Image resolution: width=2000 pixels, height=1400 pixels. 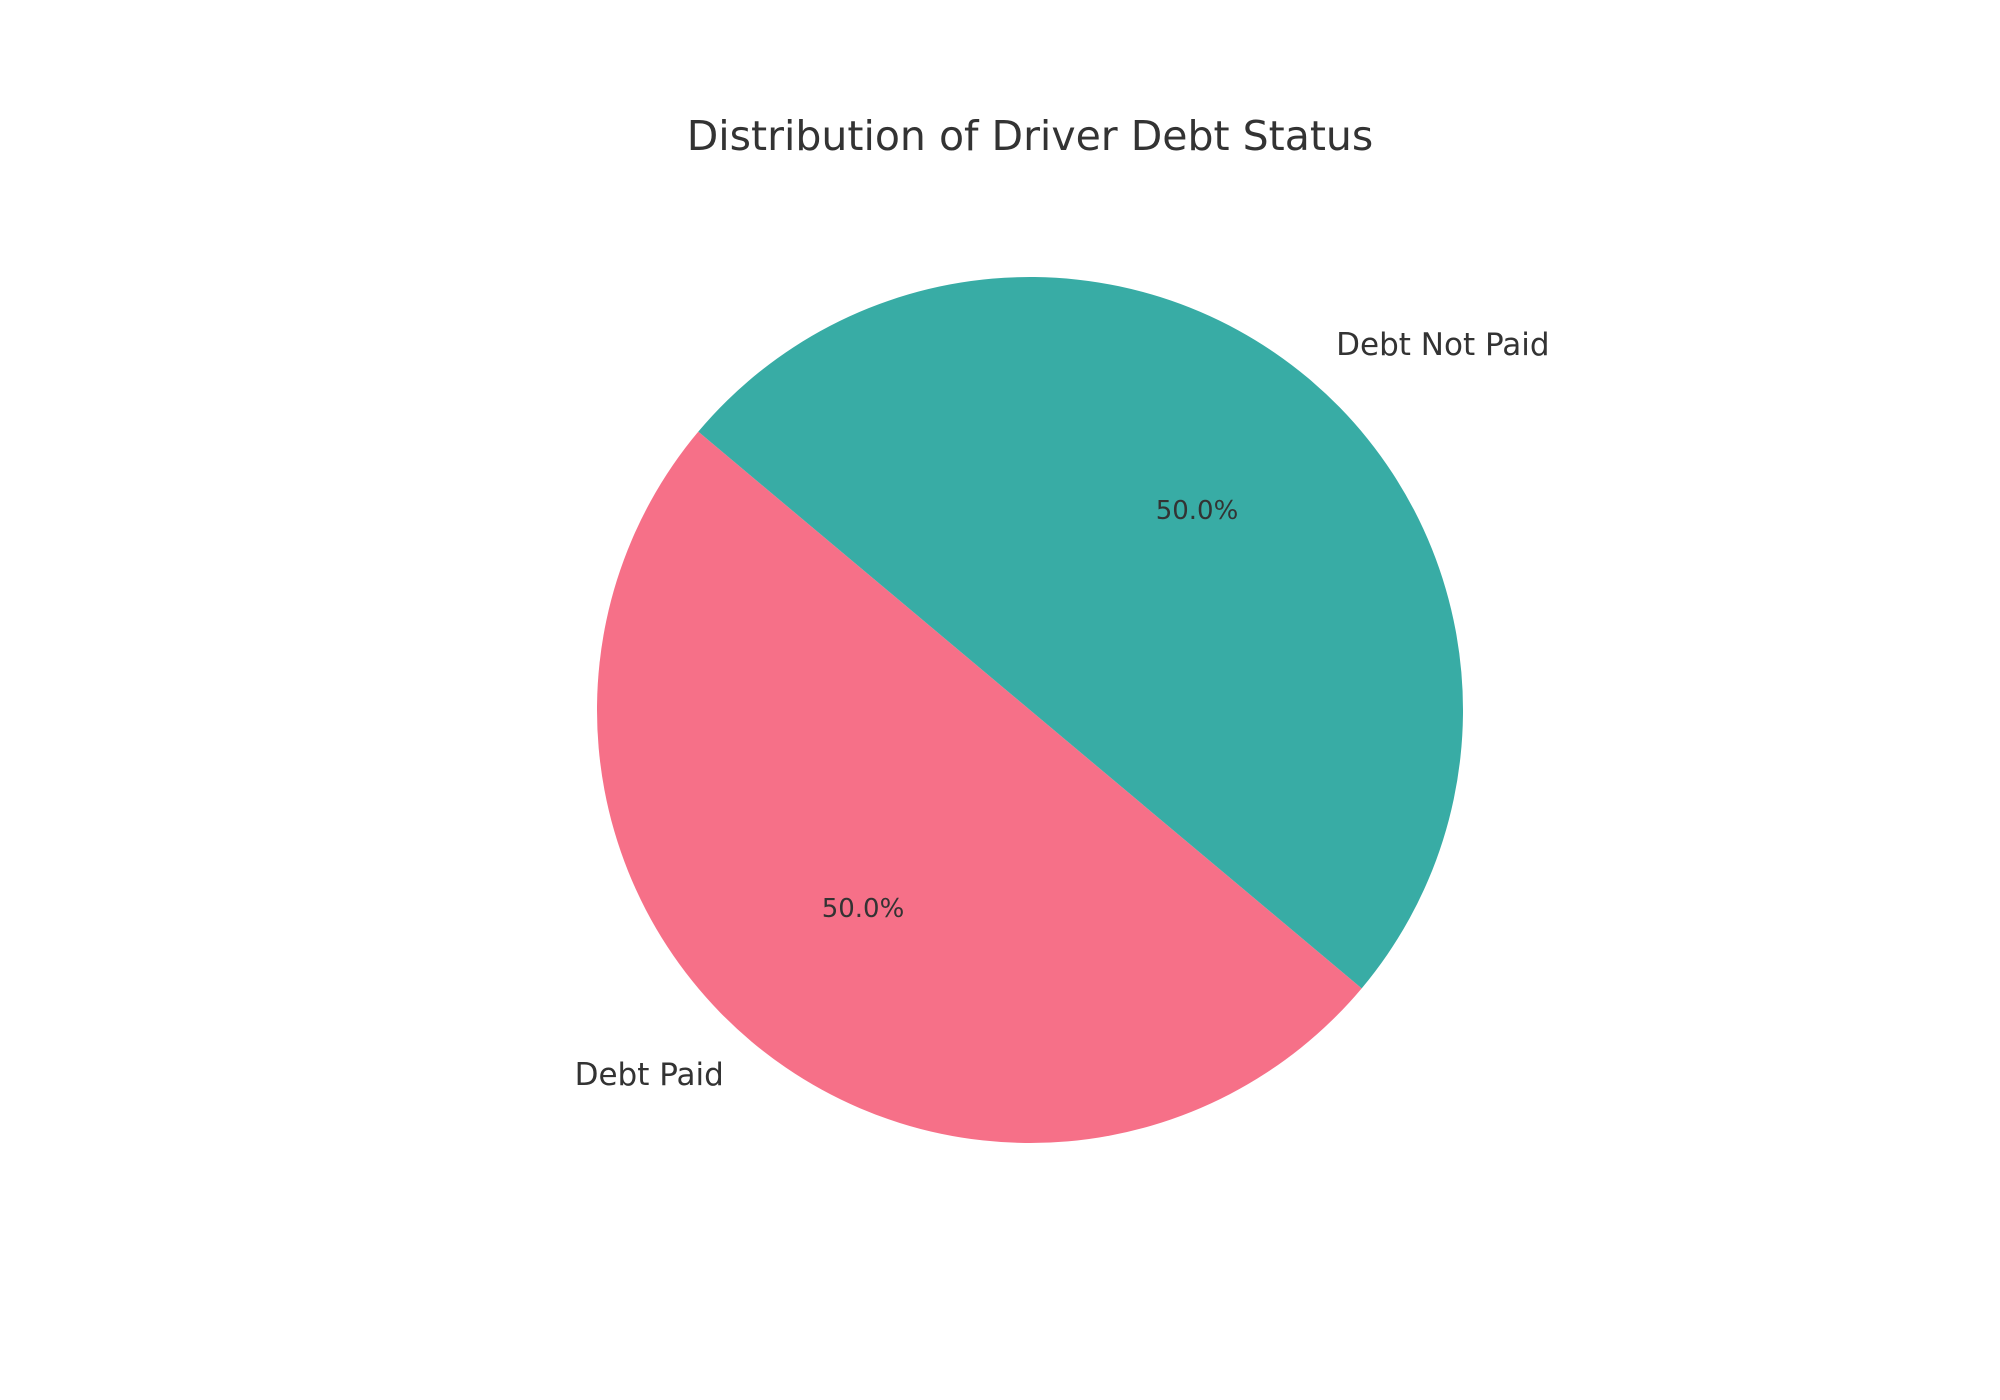 What do you see at coordinates (1442, 345) in the screenshot?
I see `slice-label-debt-not-paid: Debt Not Paid` at bounding box center [1442, 345].